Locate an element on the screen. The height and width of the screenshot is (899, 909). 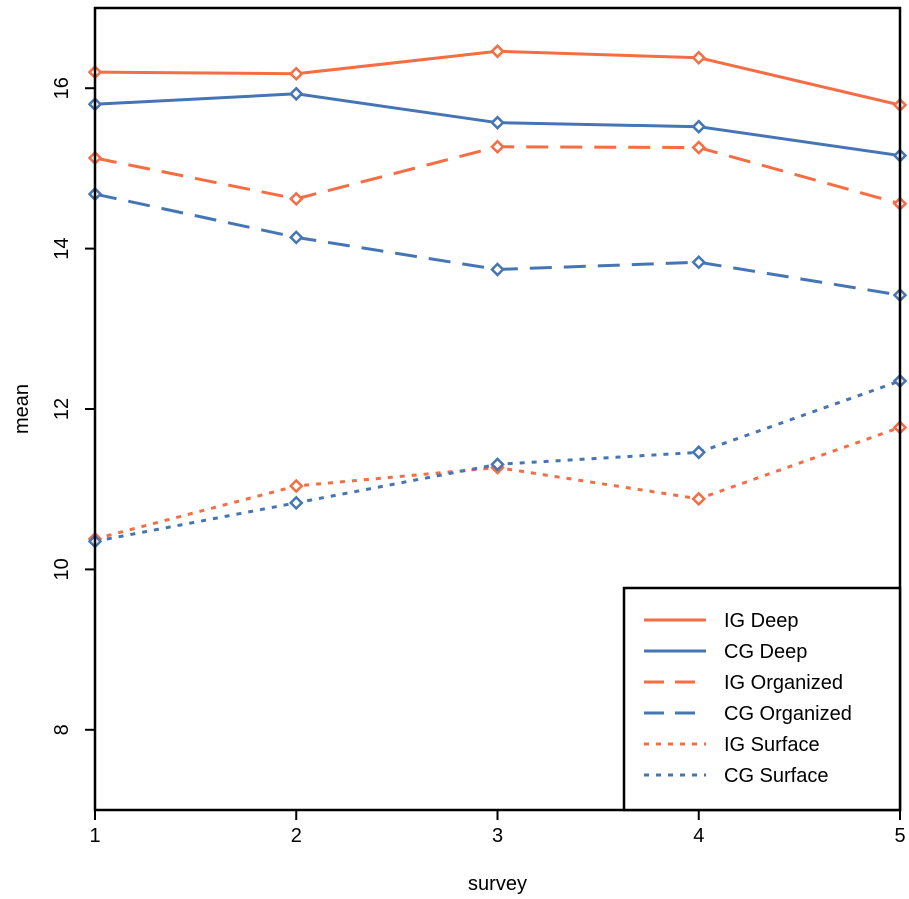
legend-item: CG Surface is located at coordinates (736, 776).